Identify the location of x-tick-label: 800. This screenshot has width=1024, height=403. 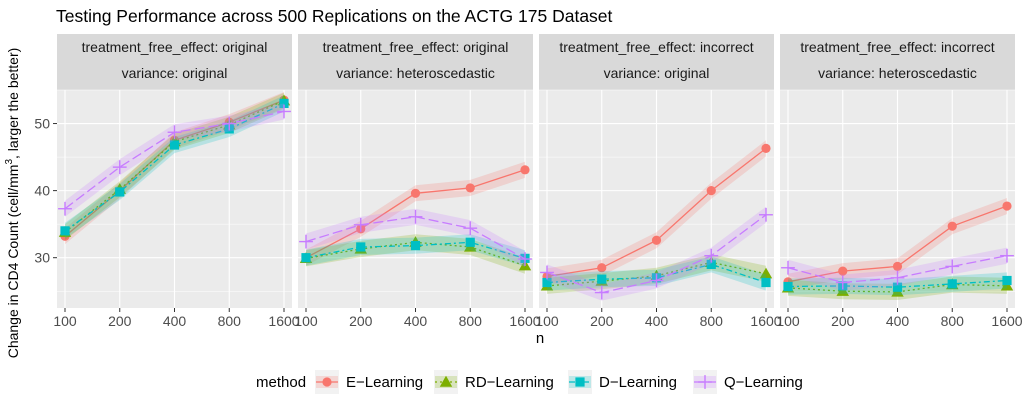
(953, 321).